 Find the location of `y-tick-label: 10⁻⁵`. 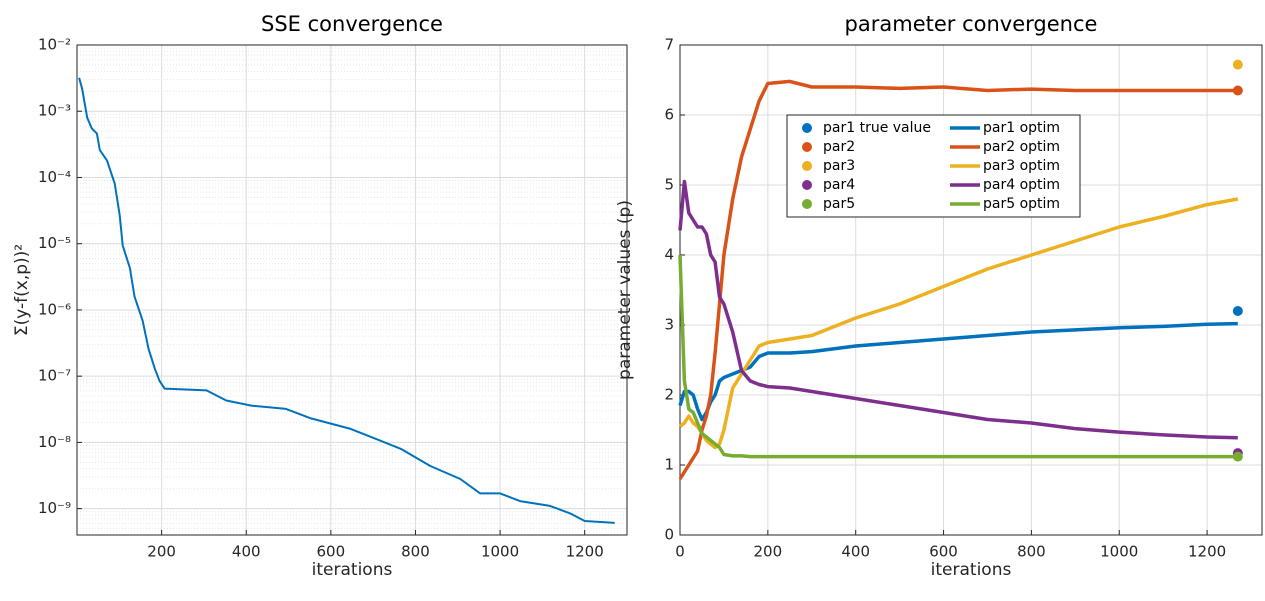

y-tick-label: 10⁻⁵ is located at coordinates (54, 243).